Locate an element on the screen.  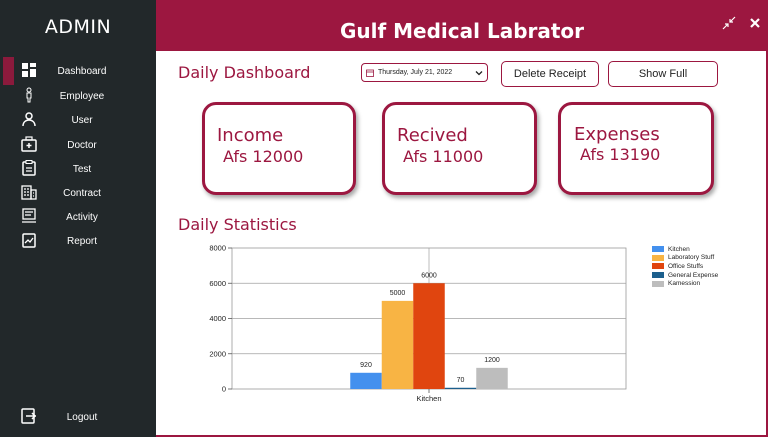
sidebar-item-activity: Activity is located at coordinates (78, 217).